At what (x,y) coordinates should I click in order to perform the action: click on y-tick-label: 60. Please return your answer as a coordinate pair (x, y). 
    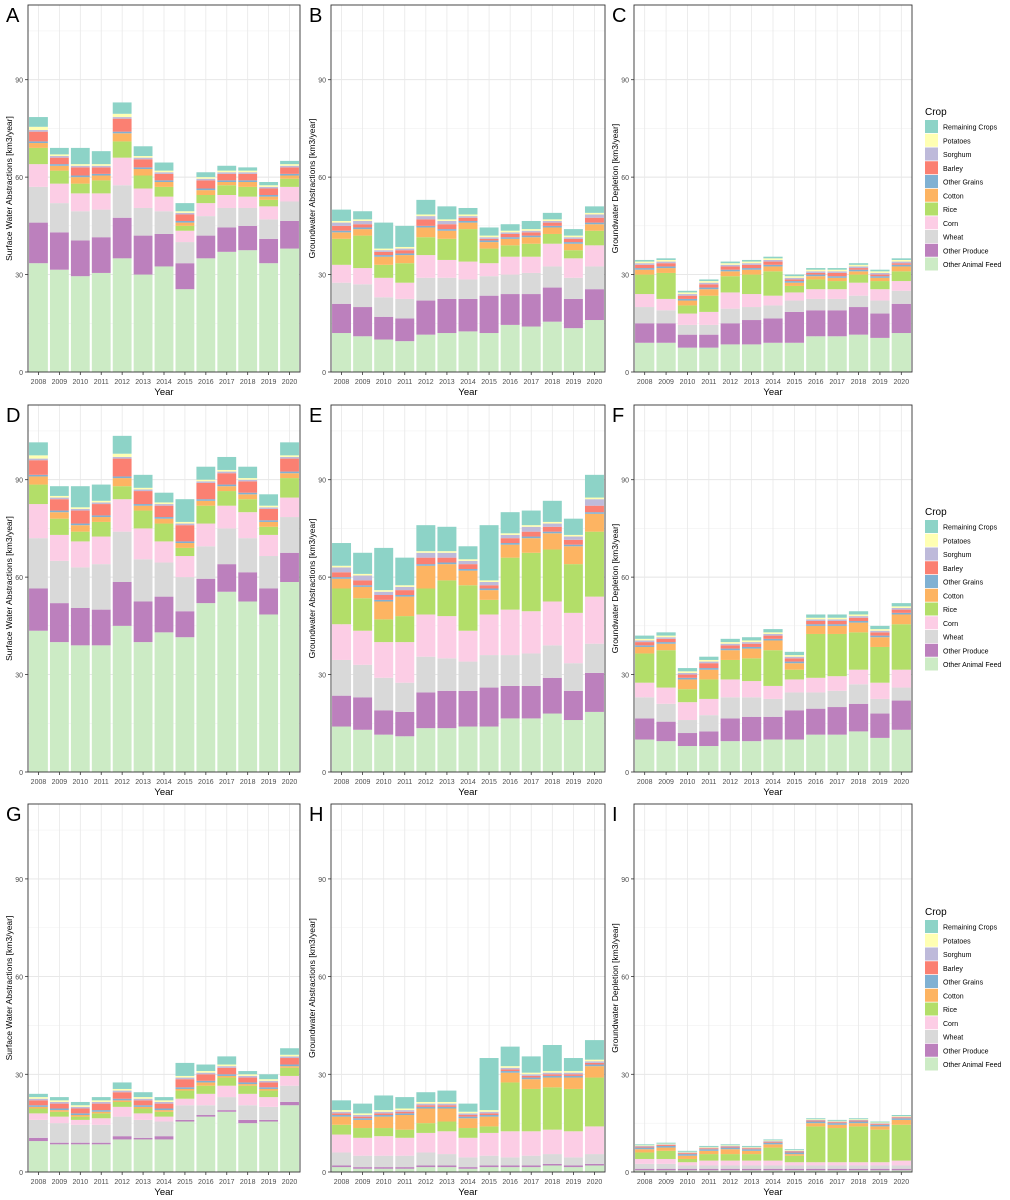
    Looking at the image, I should click on (322, 978).